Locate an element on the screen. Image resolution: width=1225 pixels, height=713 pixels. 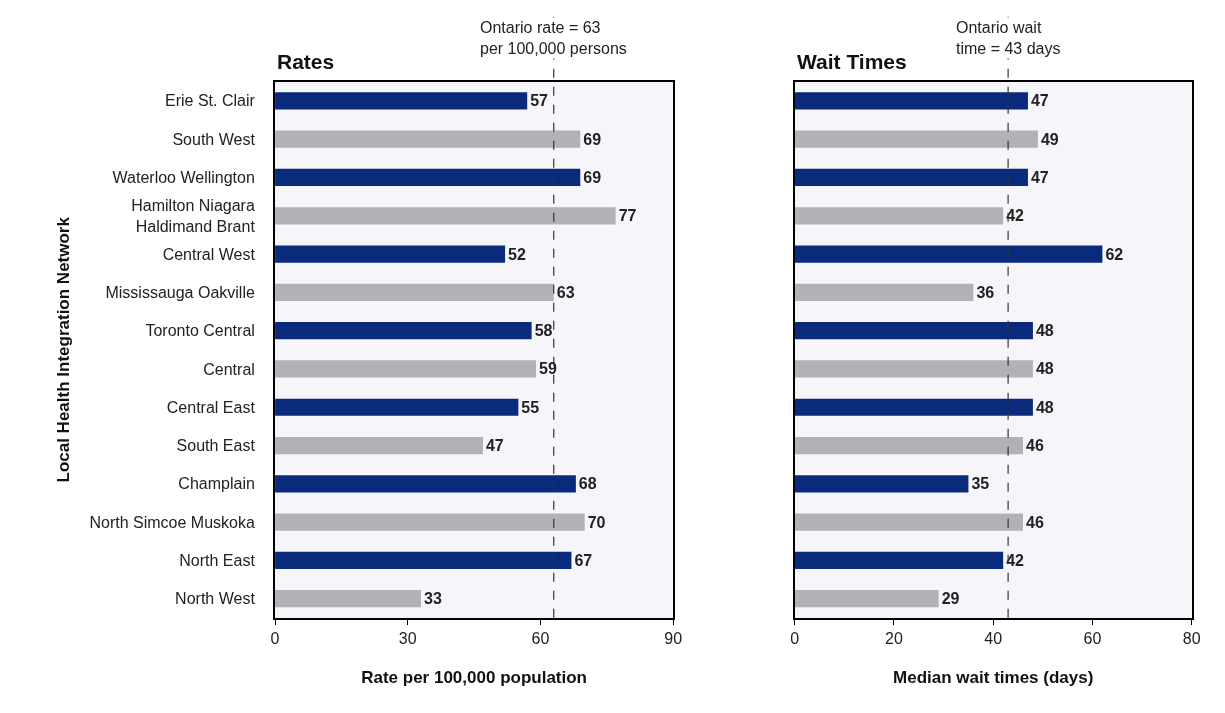
y-tick-label: North East is located at coordinates (217, 561).